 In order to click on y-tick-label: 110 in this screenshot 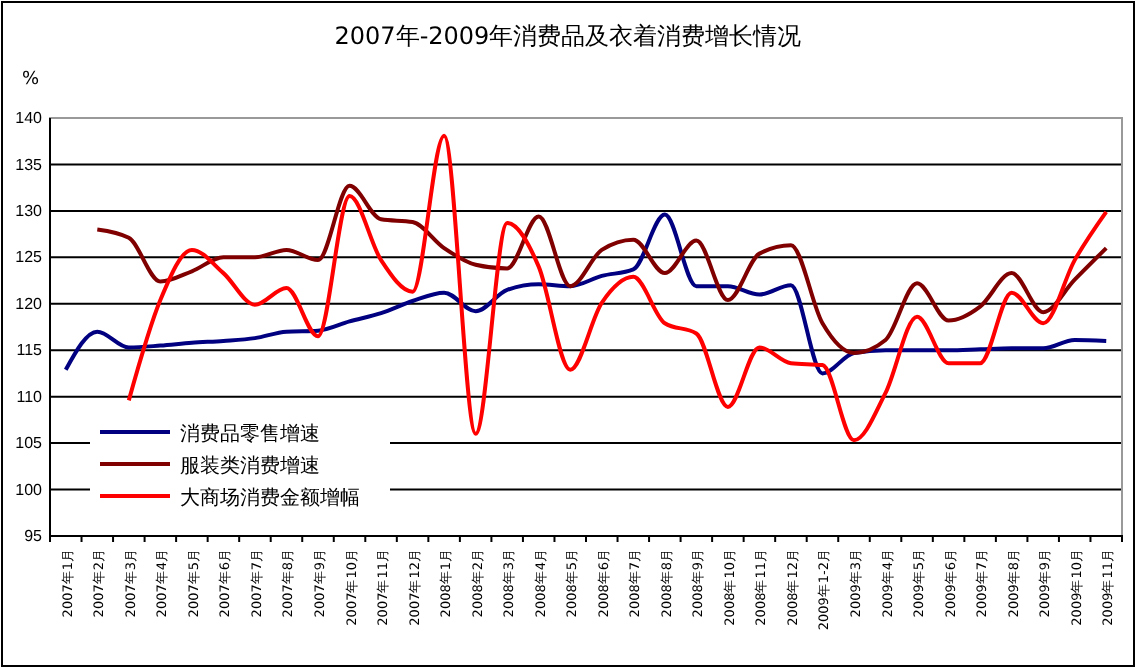, I will do `click(30, 396)`.